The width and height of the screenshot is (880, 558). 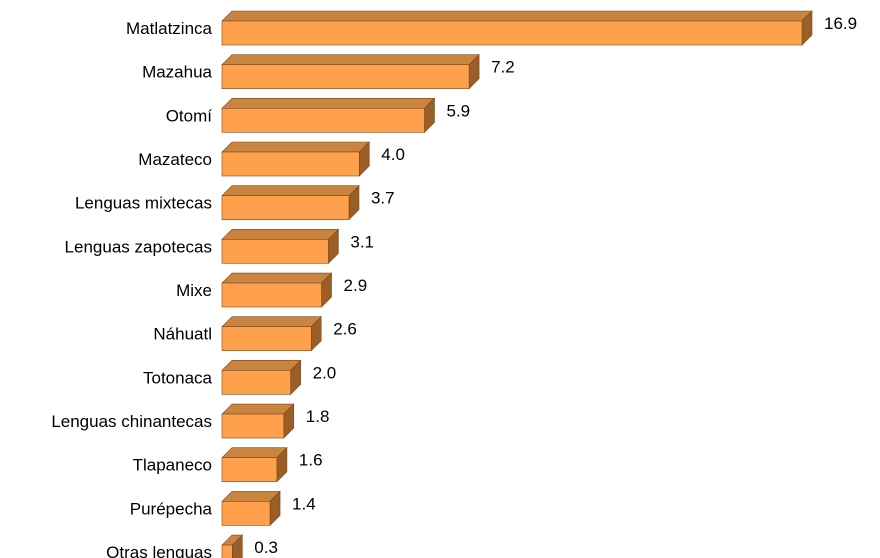 What do you see at coordinates (393, 154) in the screenshot?
I see `value-label: 4.0` at bounding box center [393, 154].